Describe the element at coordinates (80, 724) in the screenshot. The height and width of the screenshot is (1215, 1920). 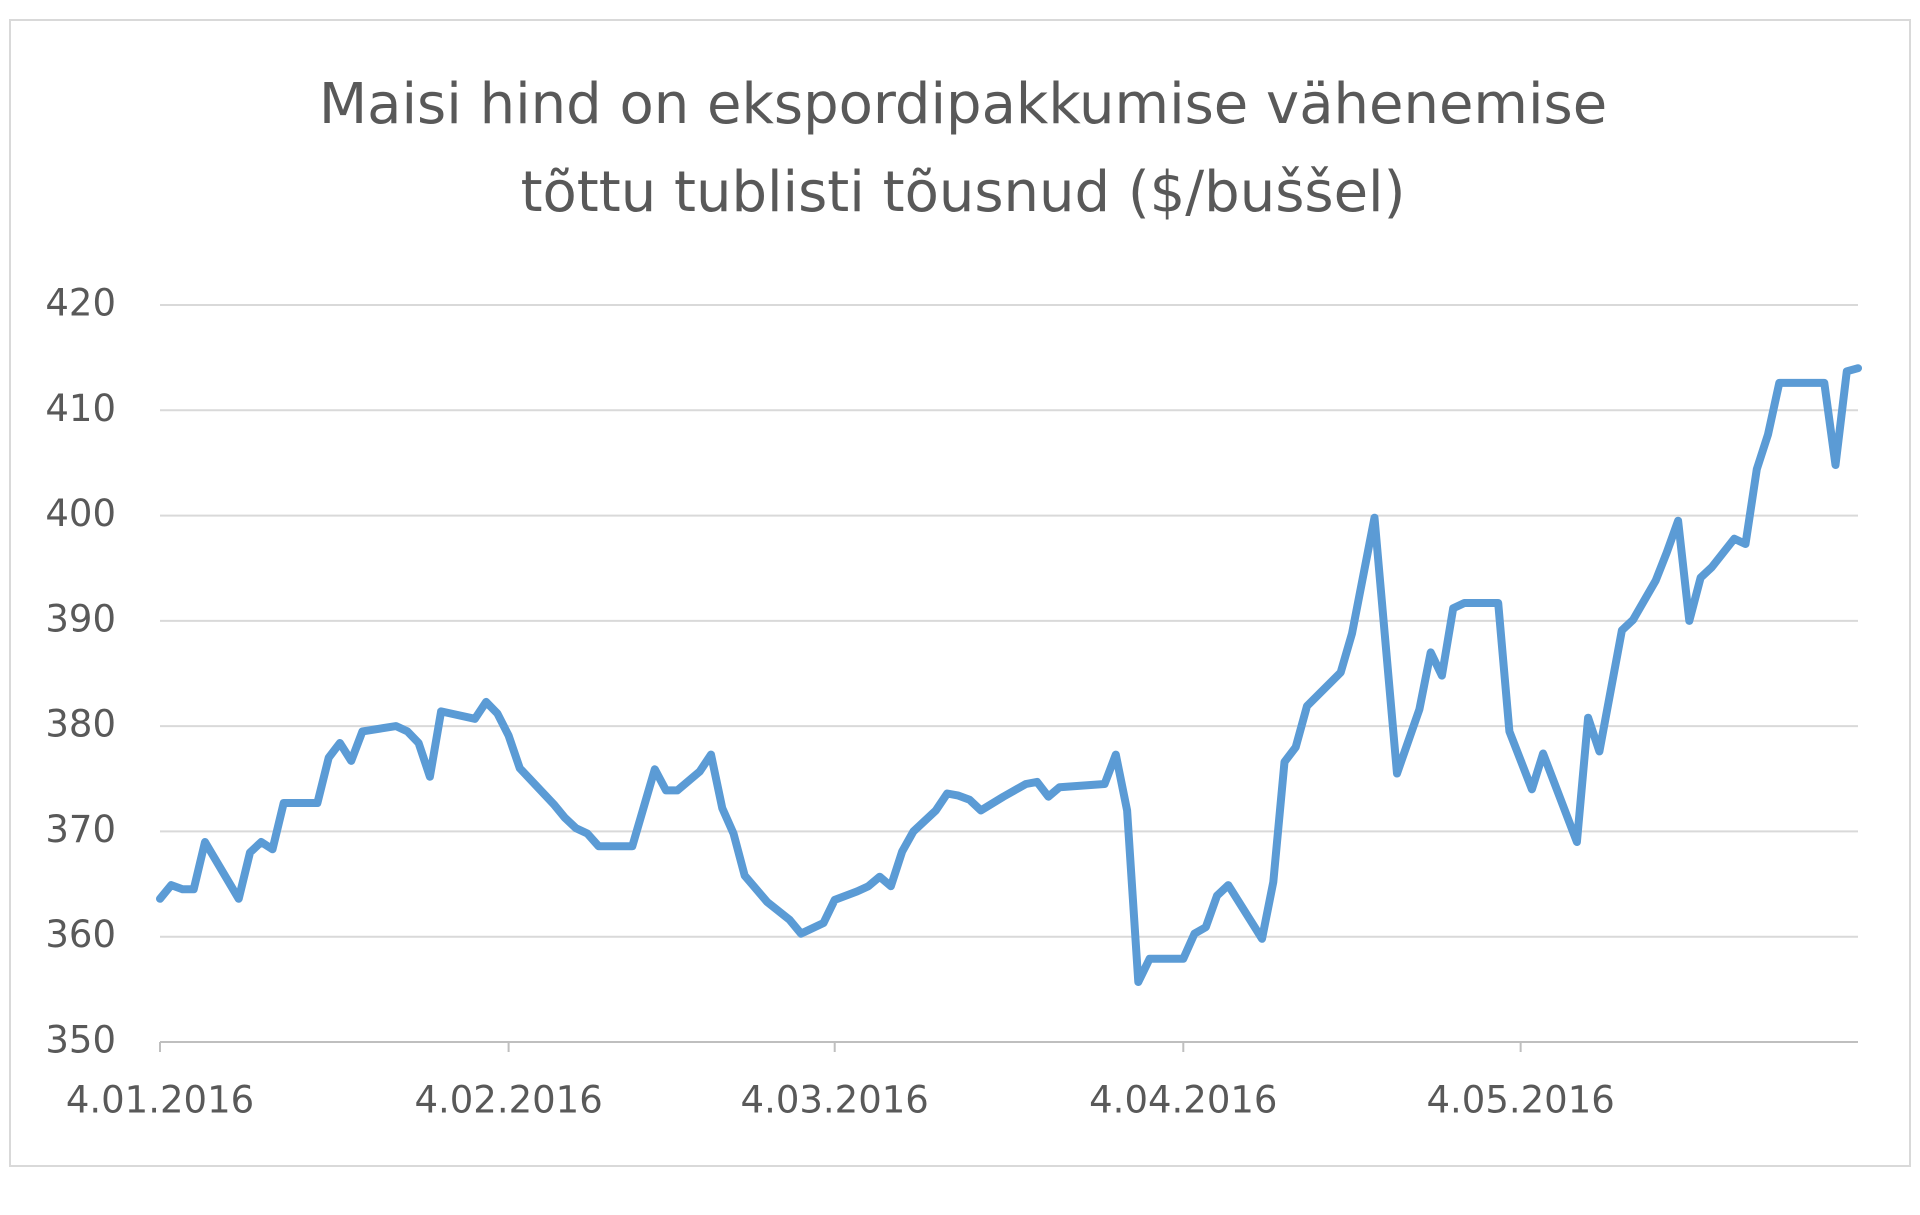
I see `y-tick-label: 380` at that location.